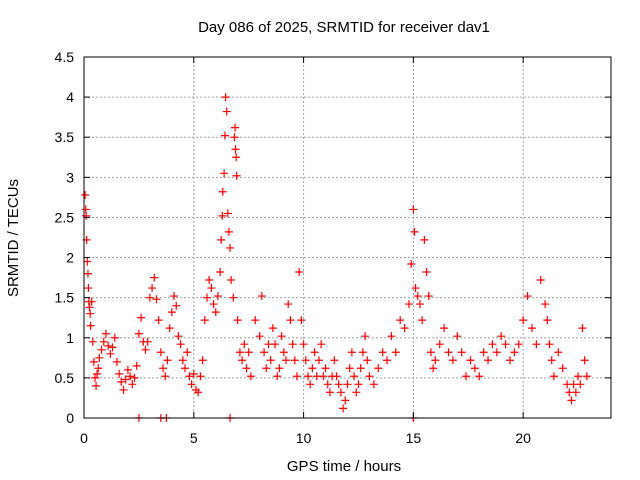 Image resolution: width=640 pixels, height=480 pixels. I want to click on y-tick-label: 3, so click(70, 177).